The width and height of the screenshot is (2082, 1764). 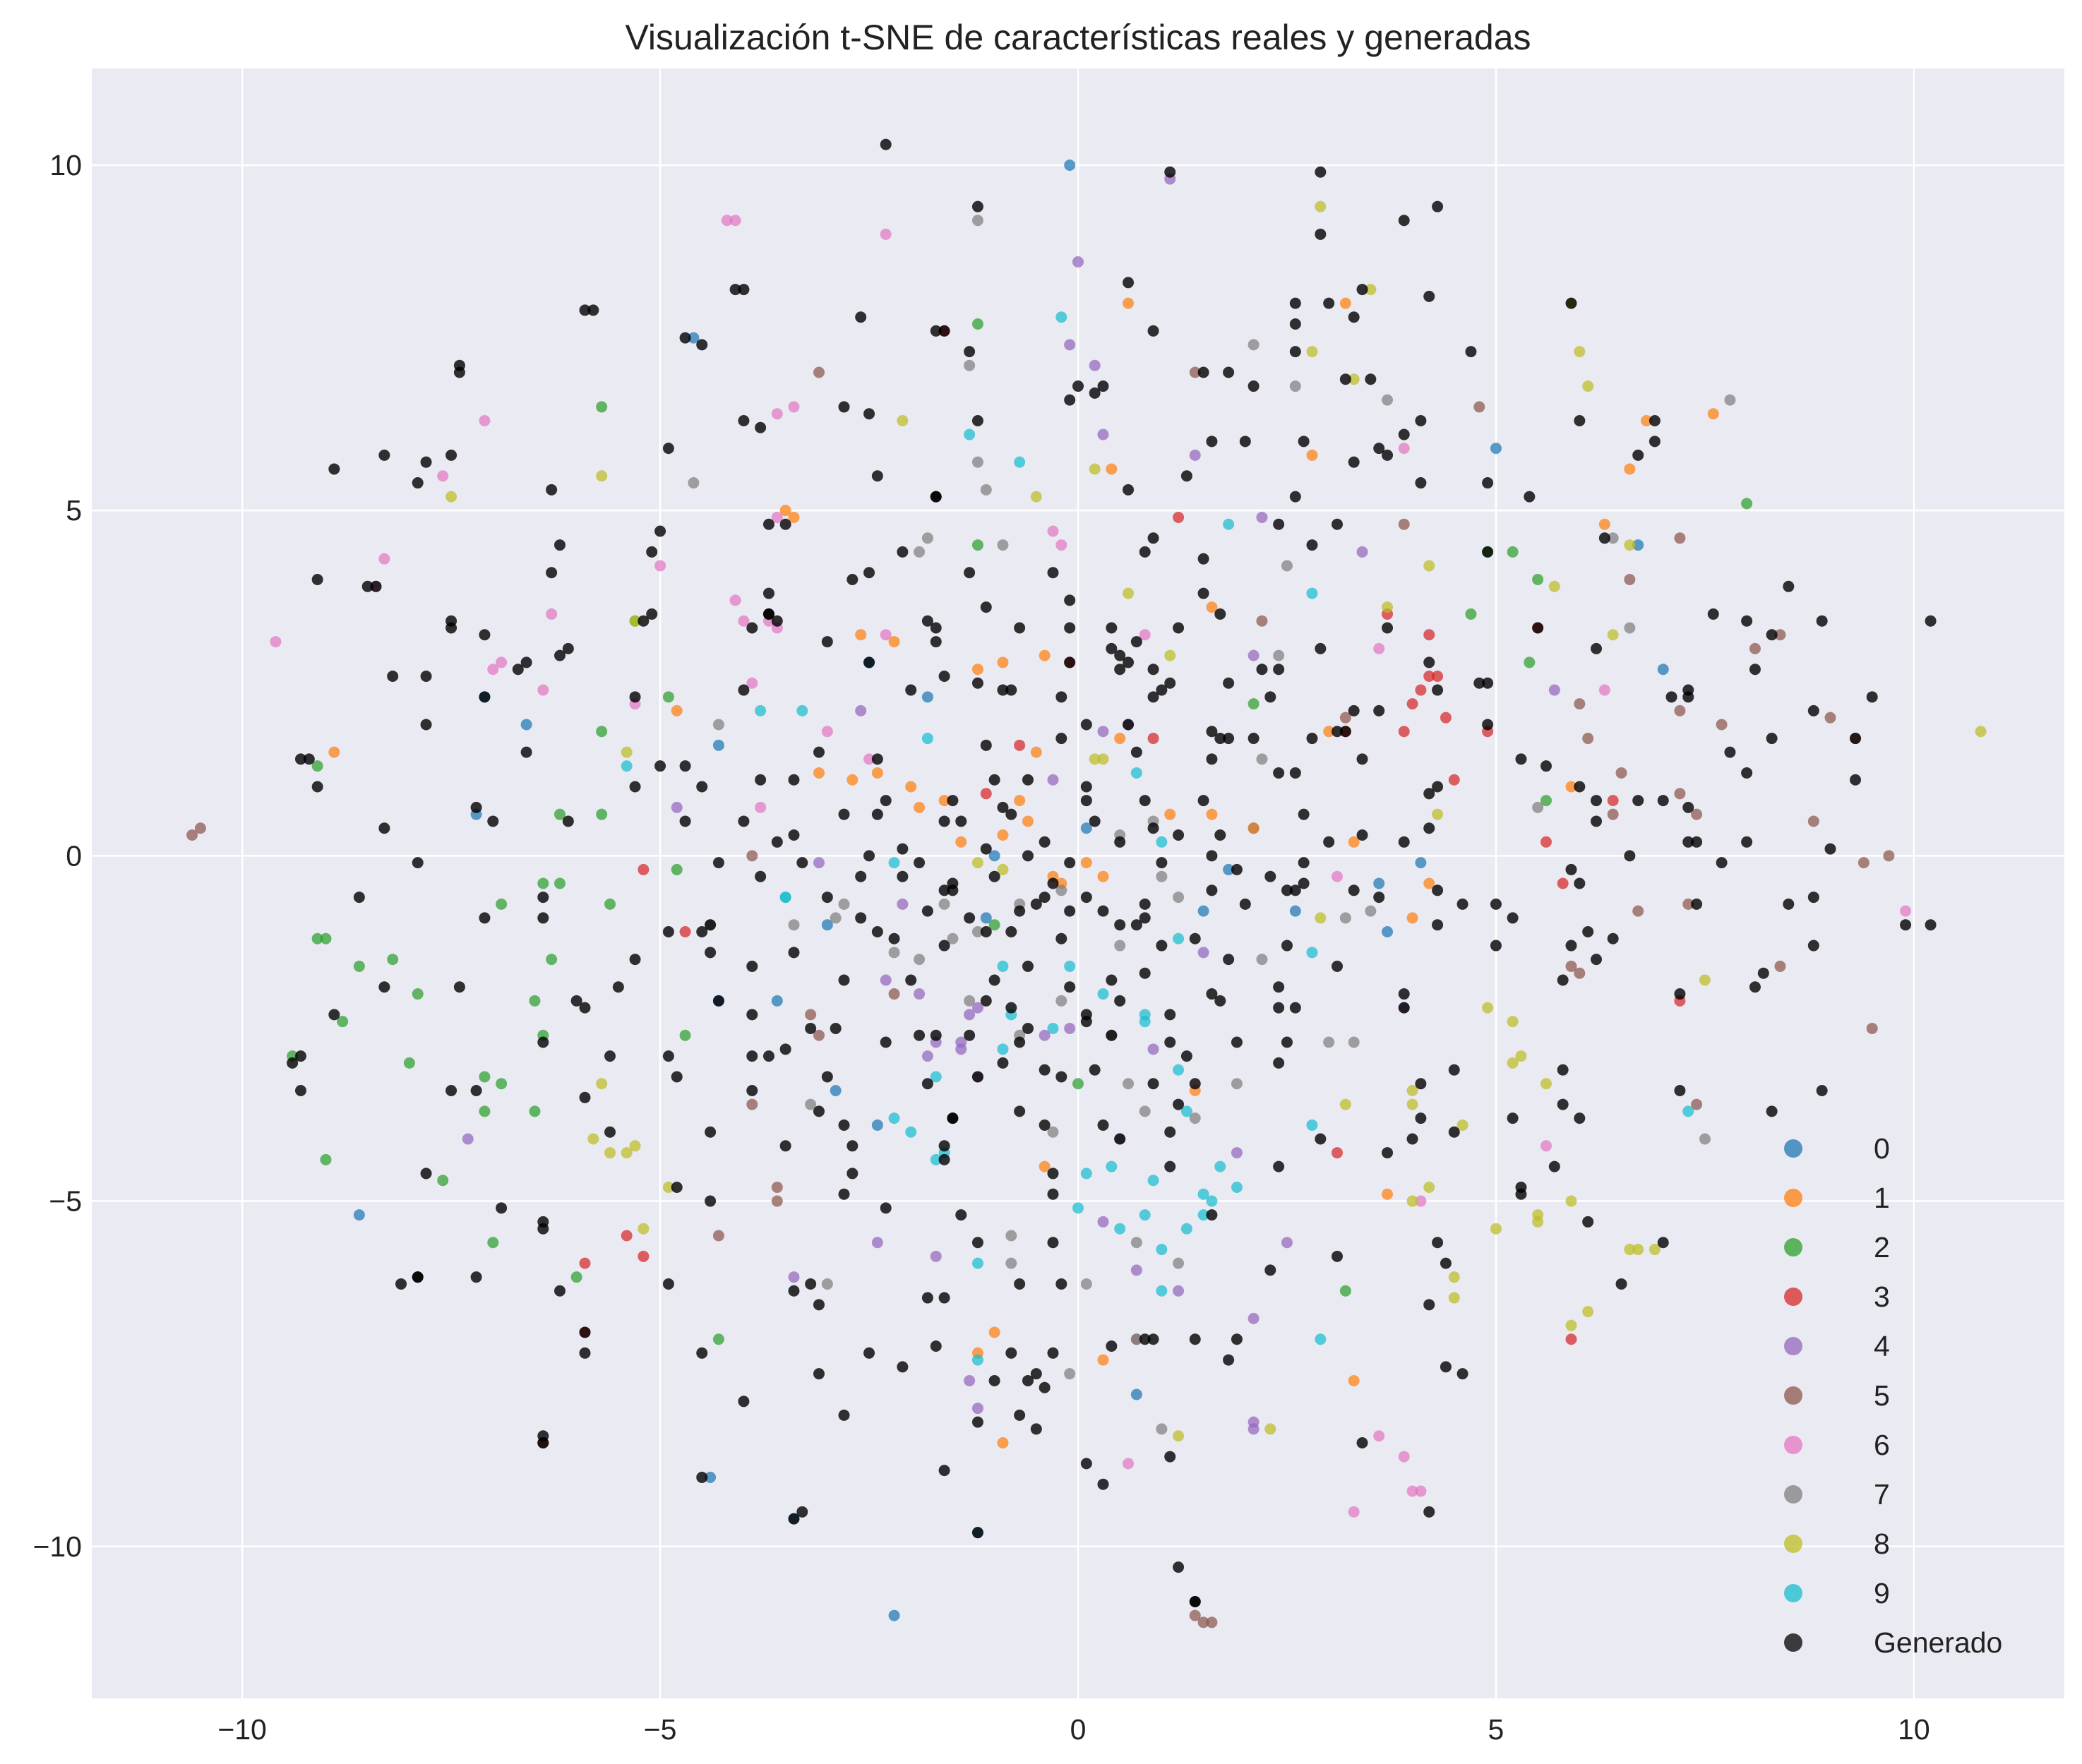 I want to click on y-tick-label: 0, so click(x=74, y=856).